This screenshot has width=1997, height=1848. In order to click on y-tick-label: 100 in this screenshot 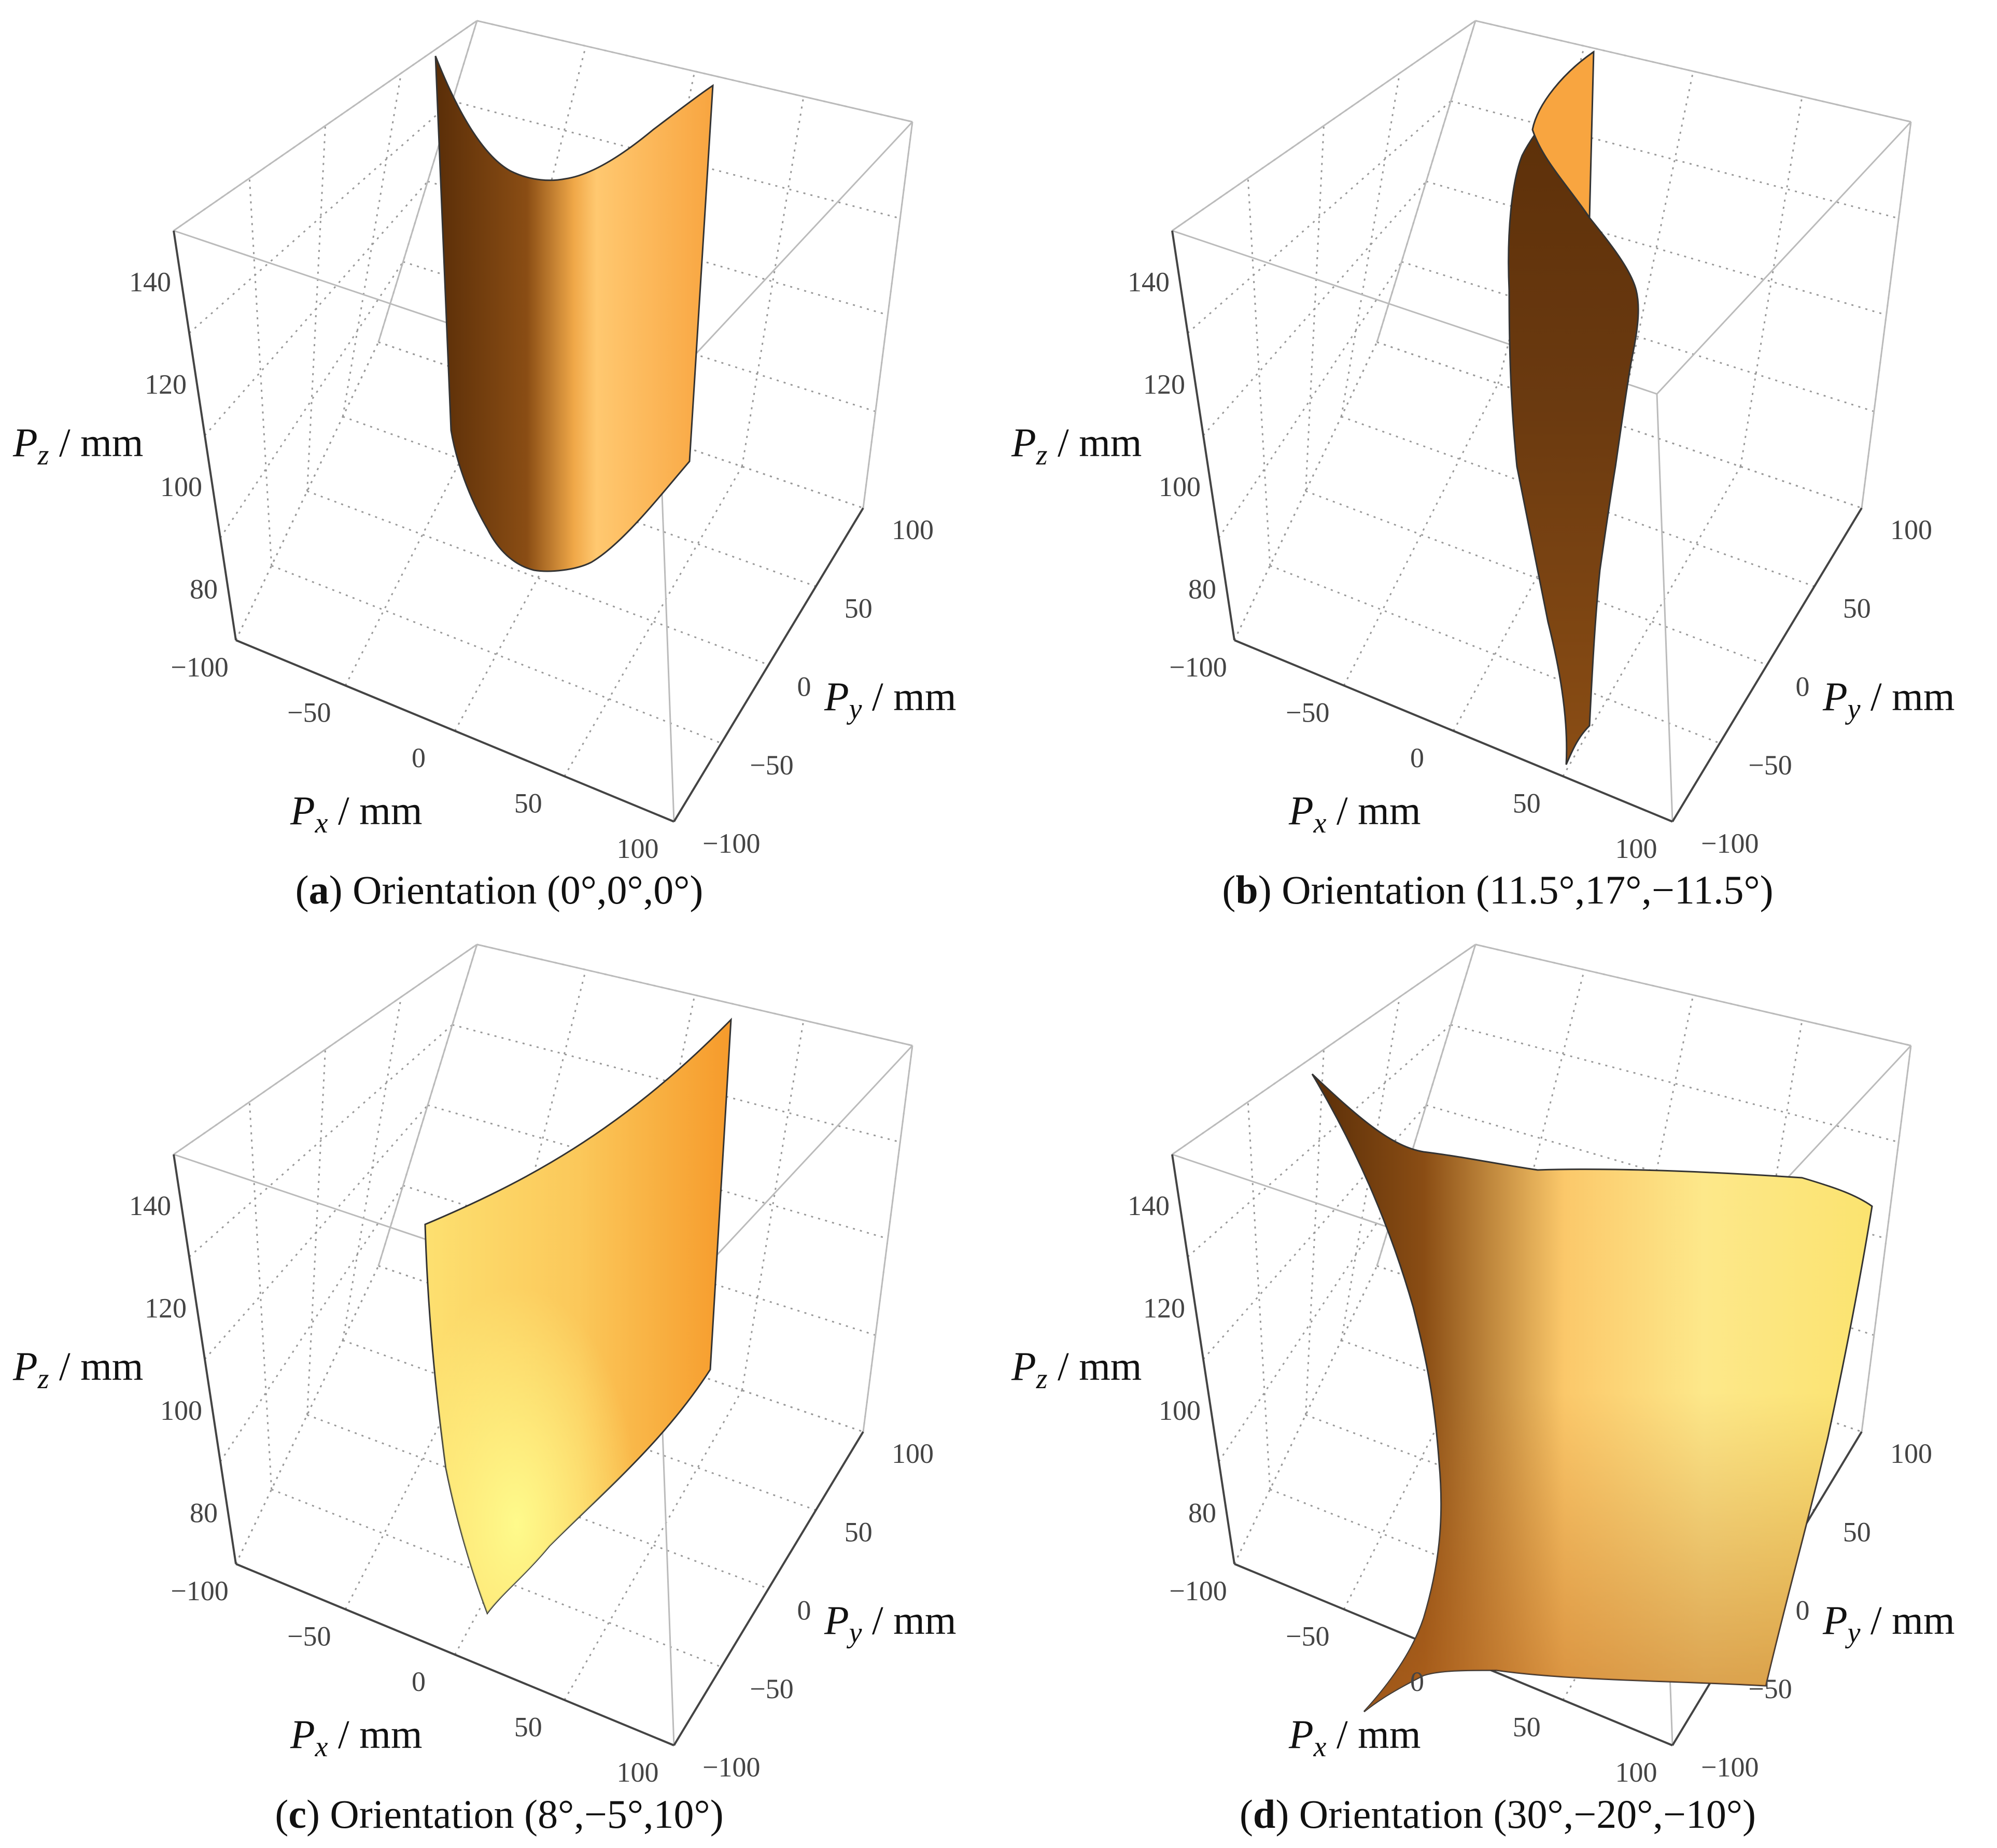, I will do `click(1911, 530)`.